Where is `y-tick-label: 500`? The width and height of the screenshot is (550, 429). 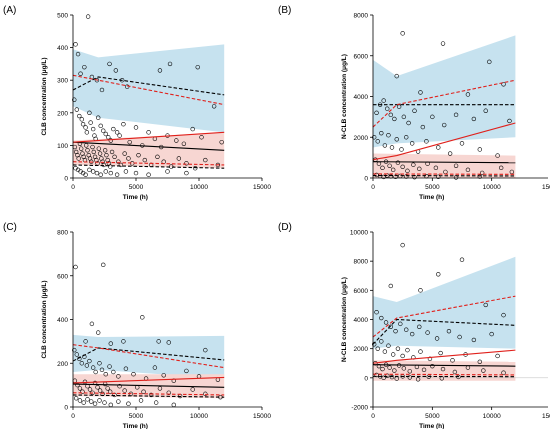
y-tick-label: 500 is located at coordinates (62, 16).